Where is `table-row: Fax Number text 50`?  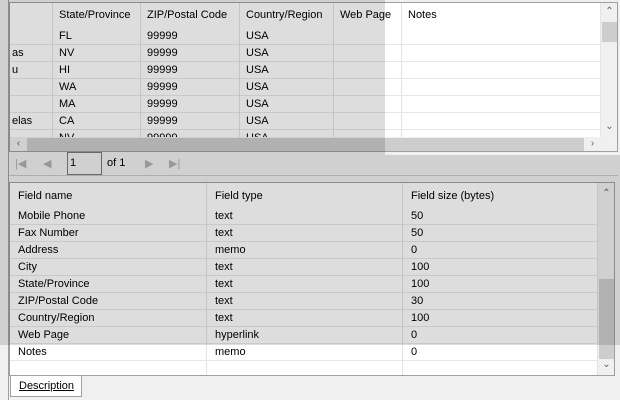
table-row: Fax Number text 50 is located at coordinates (304, 233).